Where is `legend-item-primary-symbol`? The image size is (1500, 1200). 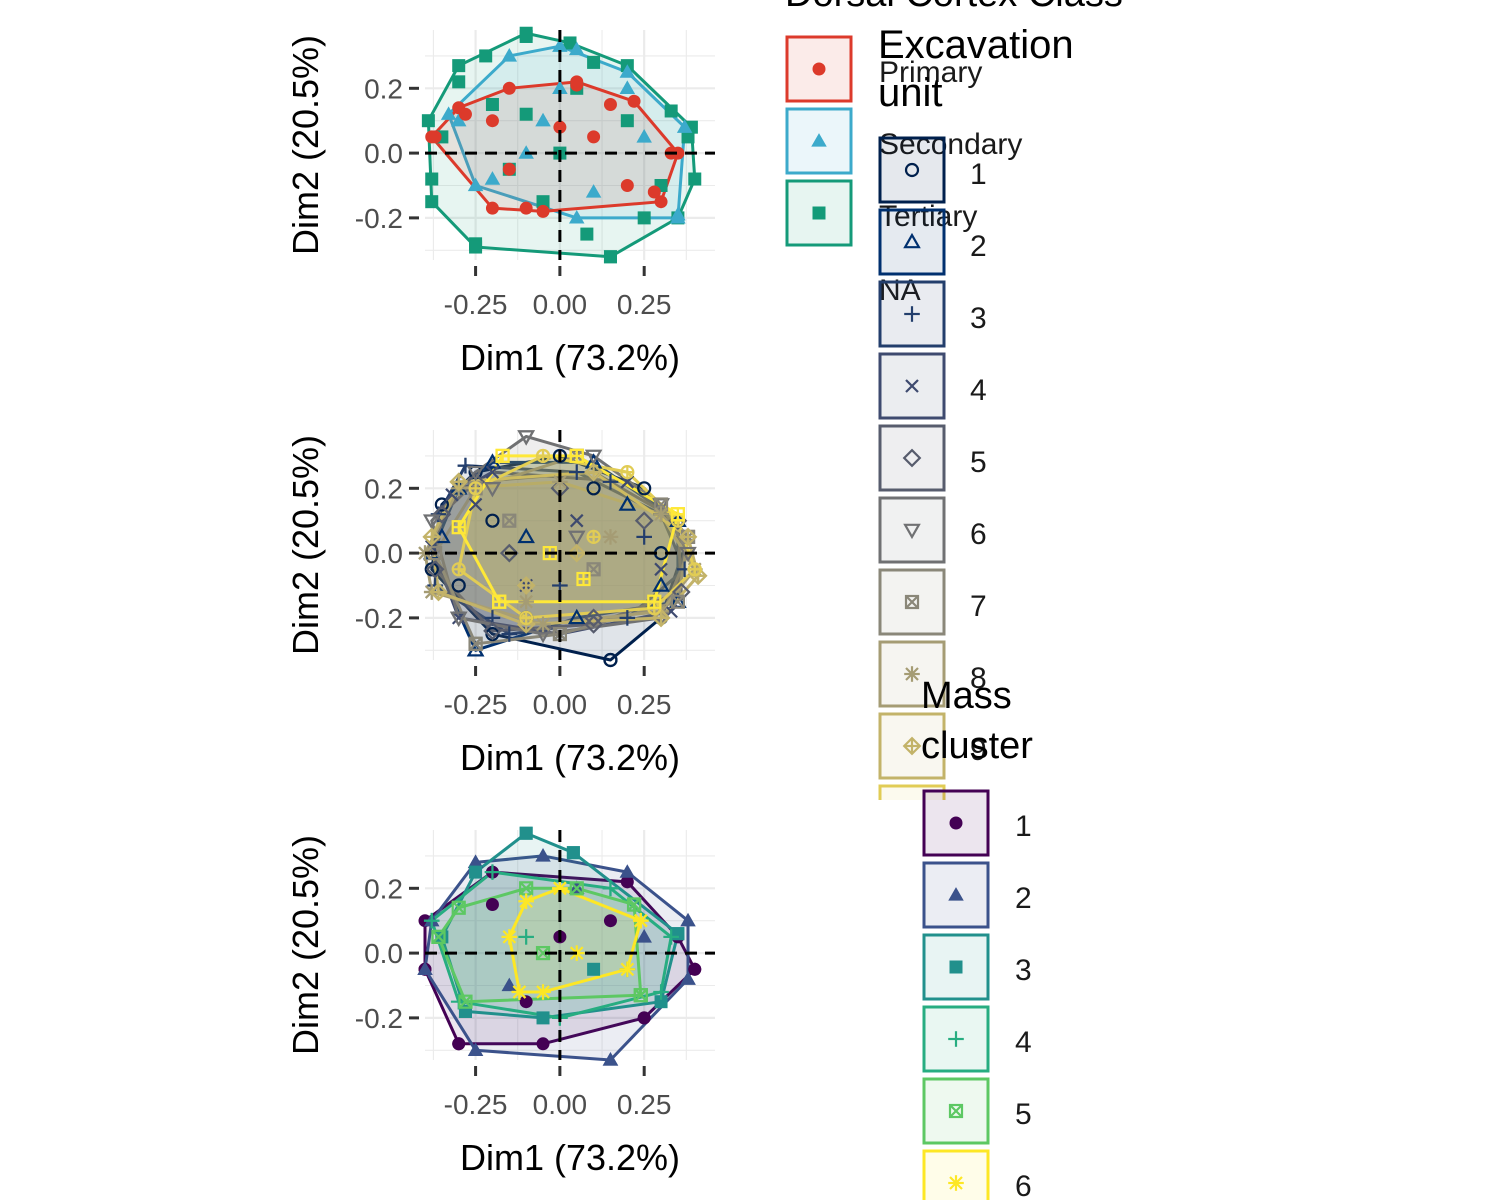 legend-item-primary-symbol is located at coordinates (819, 69).